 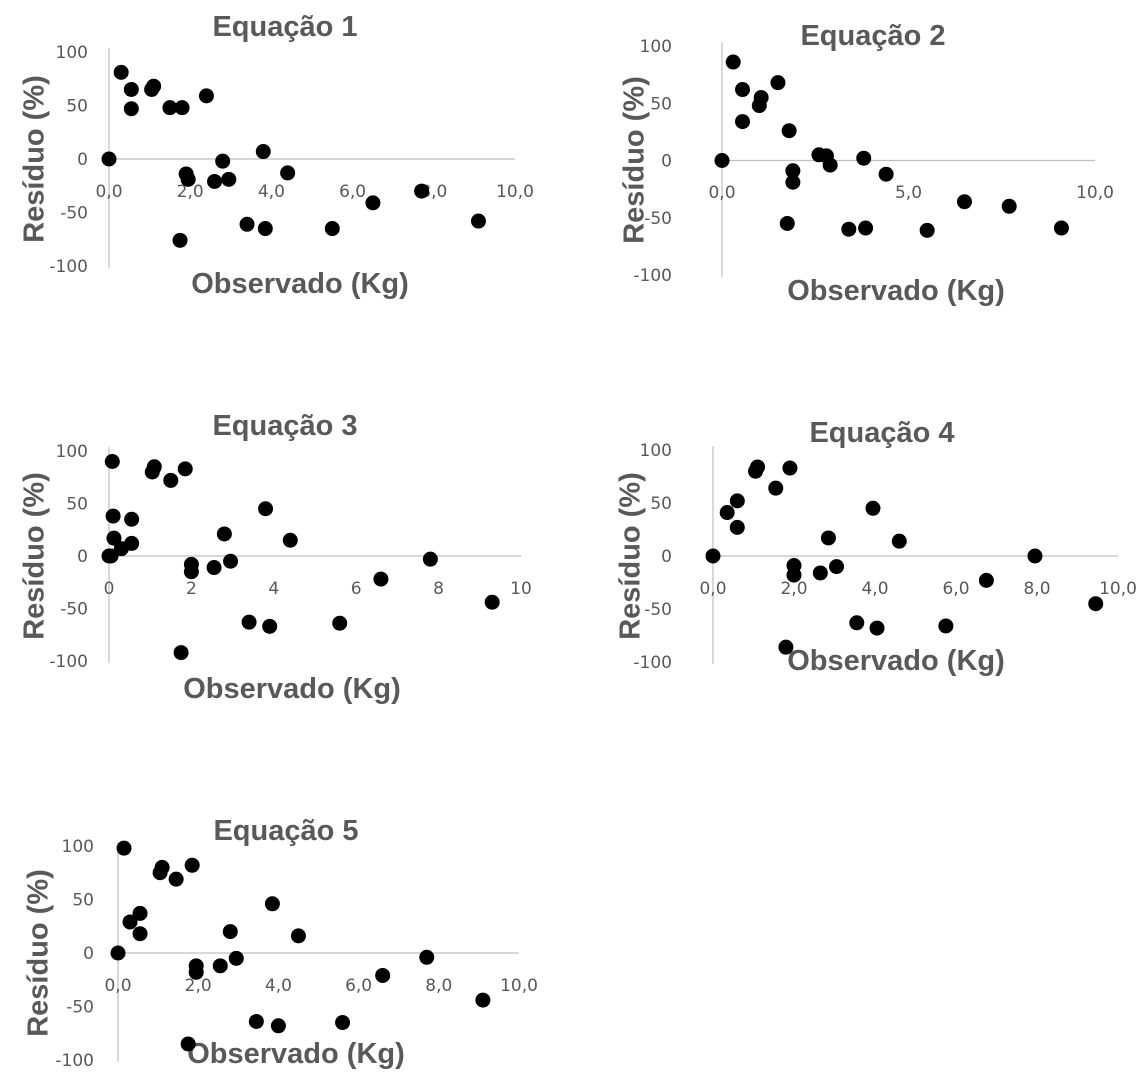 I want to click on x-tick-label: 2, so click(x=191, y=589).